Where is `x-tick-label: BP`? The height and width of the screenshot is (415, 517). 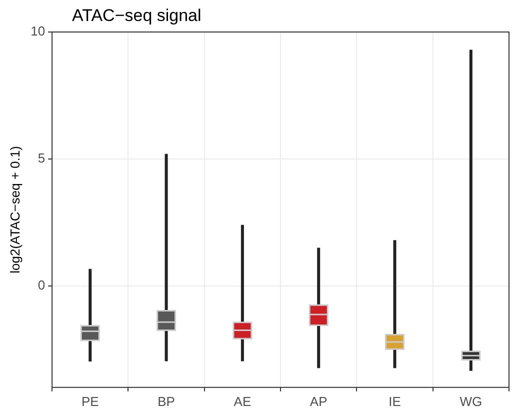
x-tick-label: BP is located at coordinates (166, 401).